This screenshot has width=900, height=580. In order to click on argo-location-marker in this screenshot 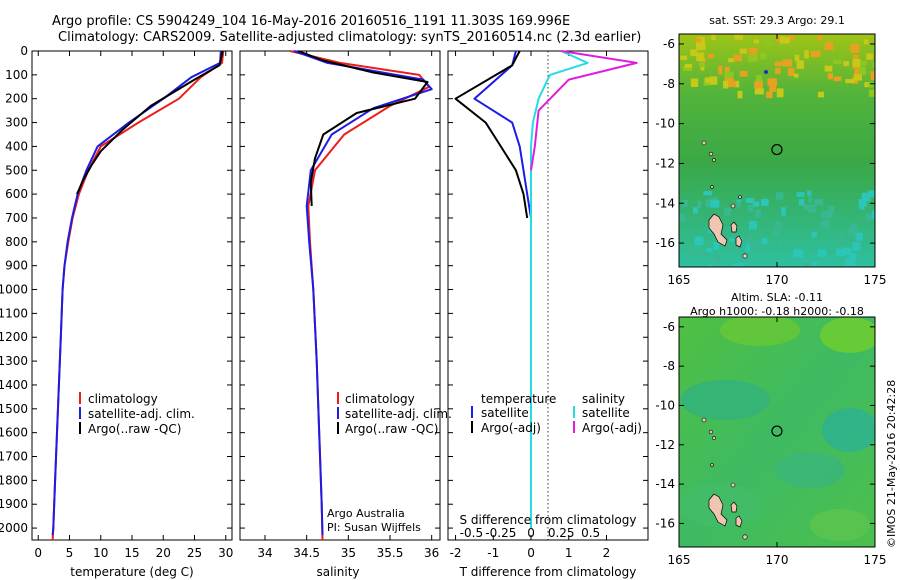, I will do `click(777, 431)`.